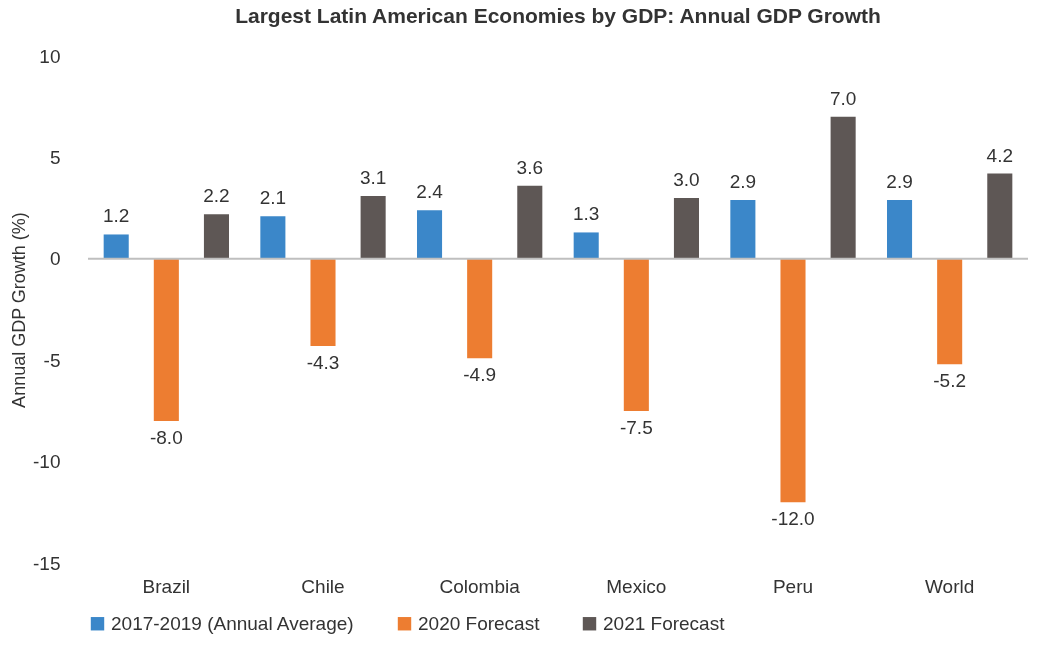 Image resolution: width=1059 pixels, height=656 pixels. What do you see at coordinates (430, 192) in the screenshot?
I see `data-label: 2.4` at bounding box center [430, 192].